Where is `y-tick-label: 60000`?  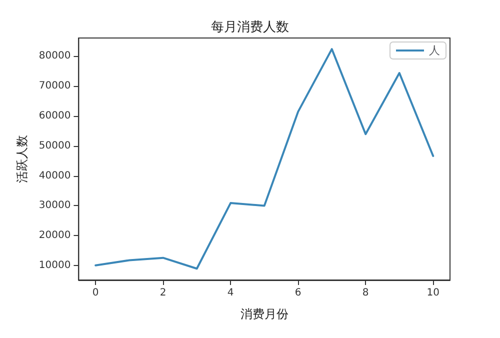
y-tick-label: 60000 is located at coordinates (54, 116).